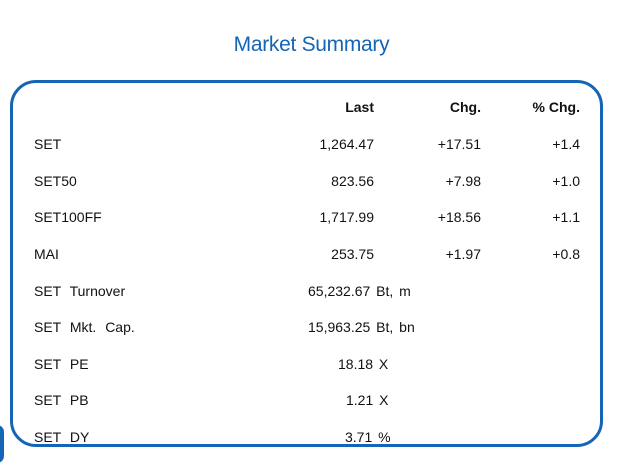  What do you see at coordinates (347, 144) in the screenshot?
I see `index-last-set: 1,264.47` at bounding box center [347, 144].